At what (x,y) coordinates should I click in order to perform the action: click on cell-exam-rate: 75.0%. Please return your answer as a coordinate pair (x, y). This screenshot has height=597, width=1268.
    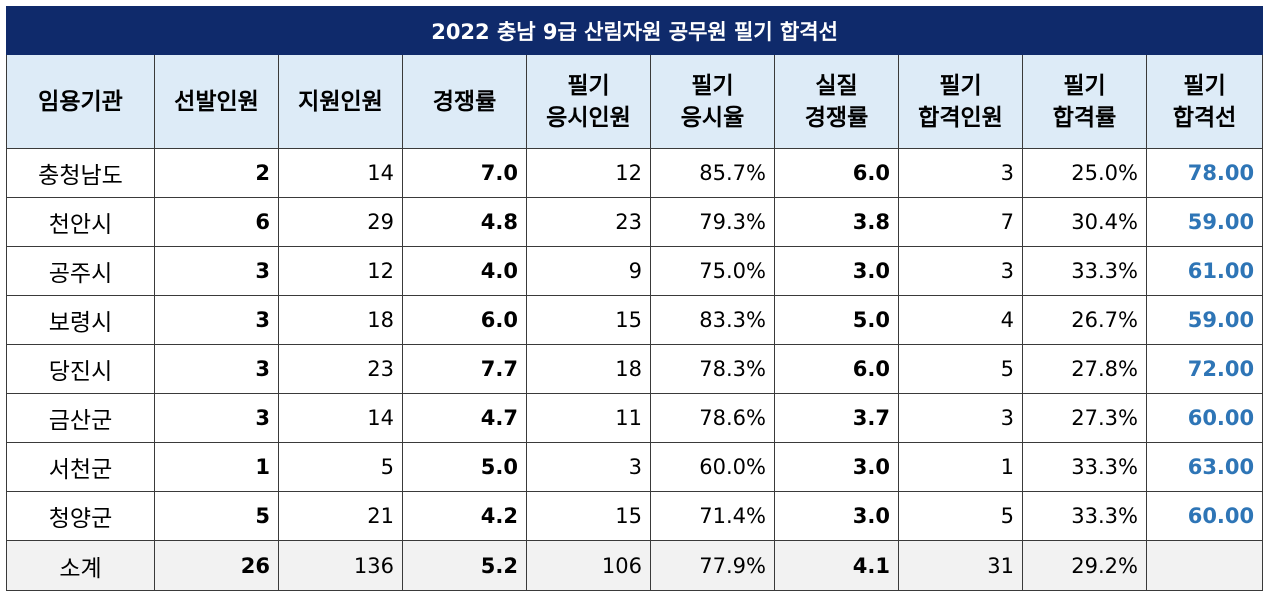
    Looking at the image, I should click on (712, 271).